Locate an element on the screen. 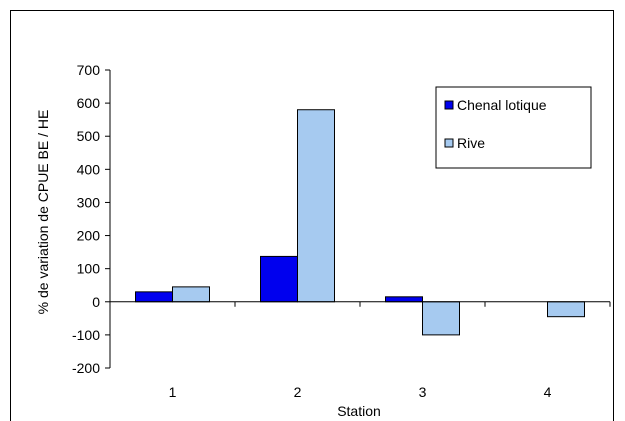 The image size is (625, 421). legend: Chenal lotique Rive is located at coordinates (513, 127).